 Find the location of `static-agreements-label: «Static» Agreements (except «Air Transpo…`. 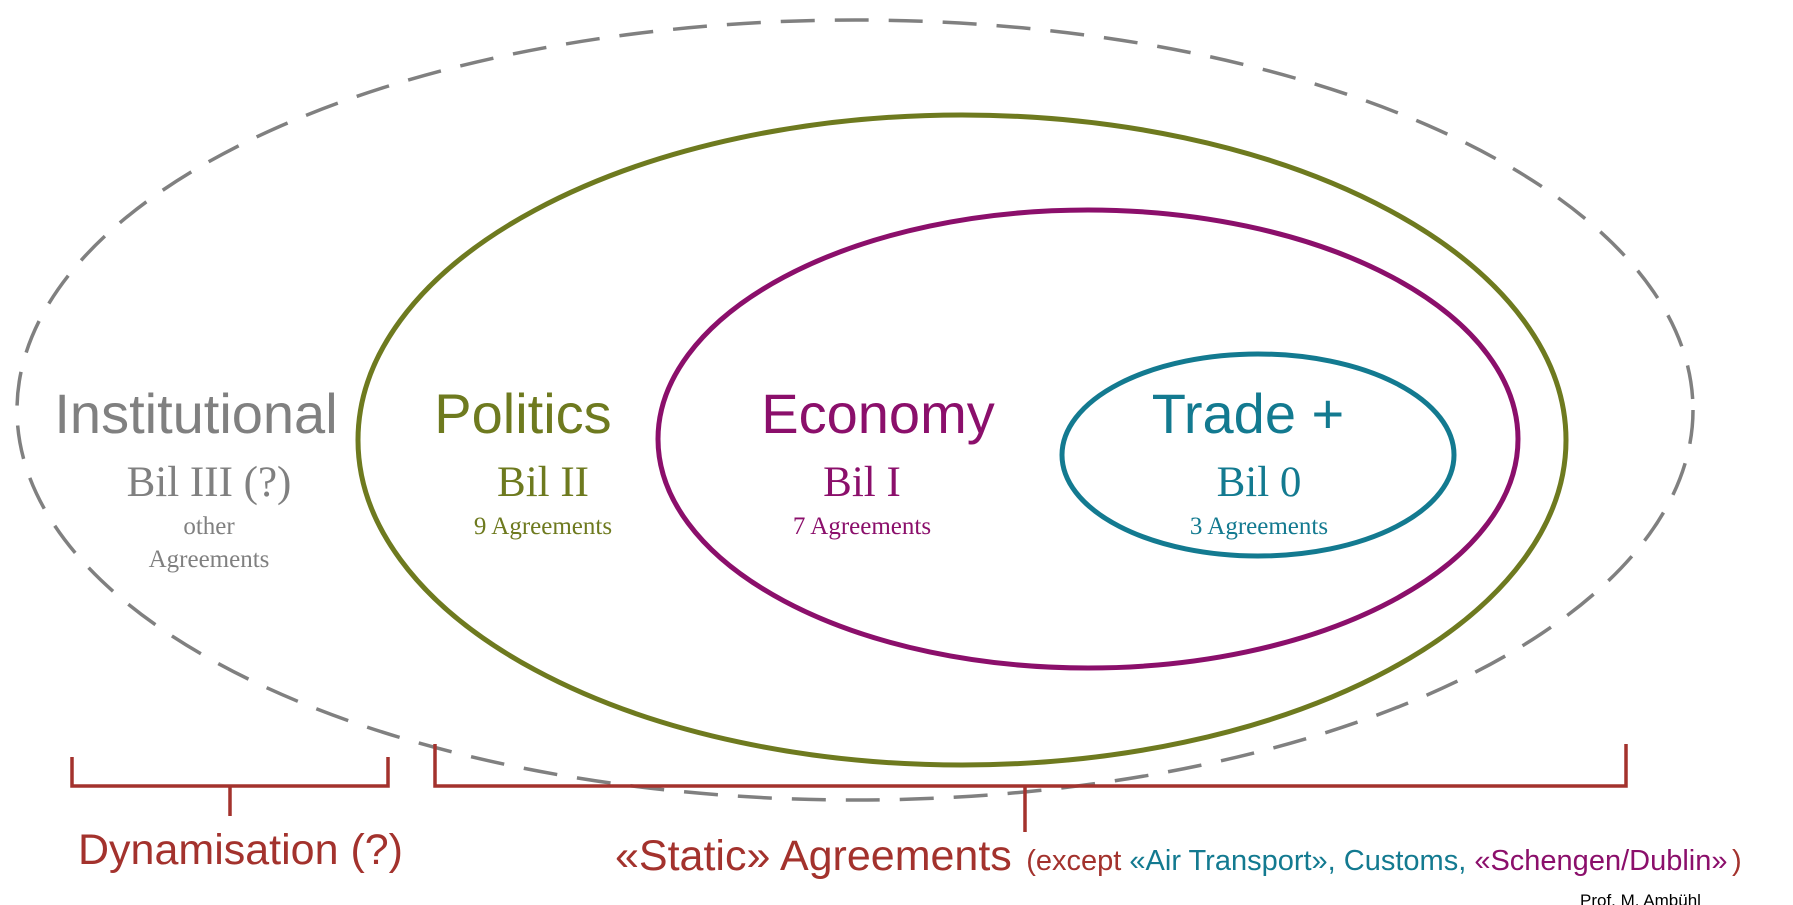

static-agreements-label: «Static» Agreements (except «Air Transpo… is located at coordinates (1178, 856).